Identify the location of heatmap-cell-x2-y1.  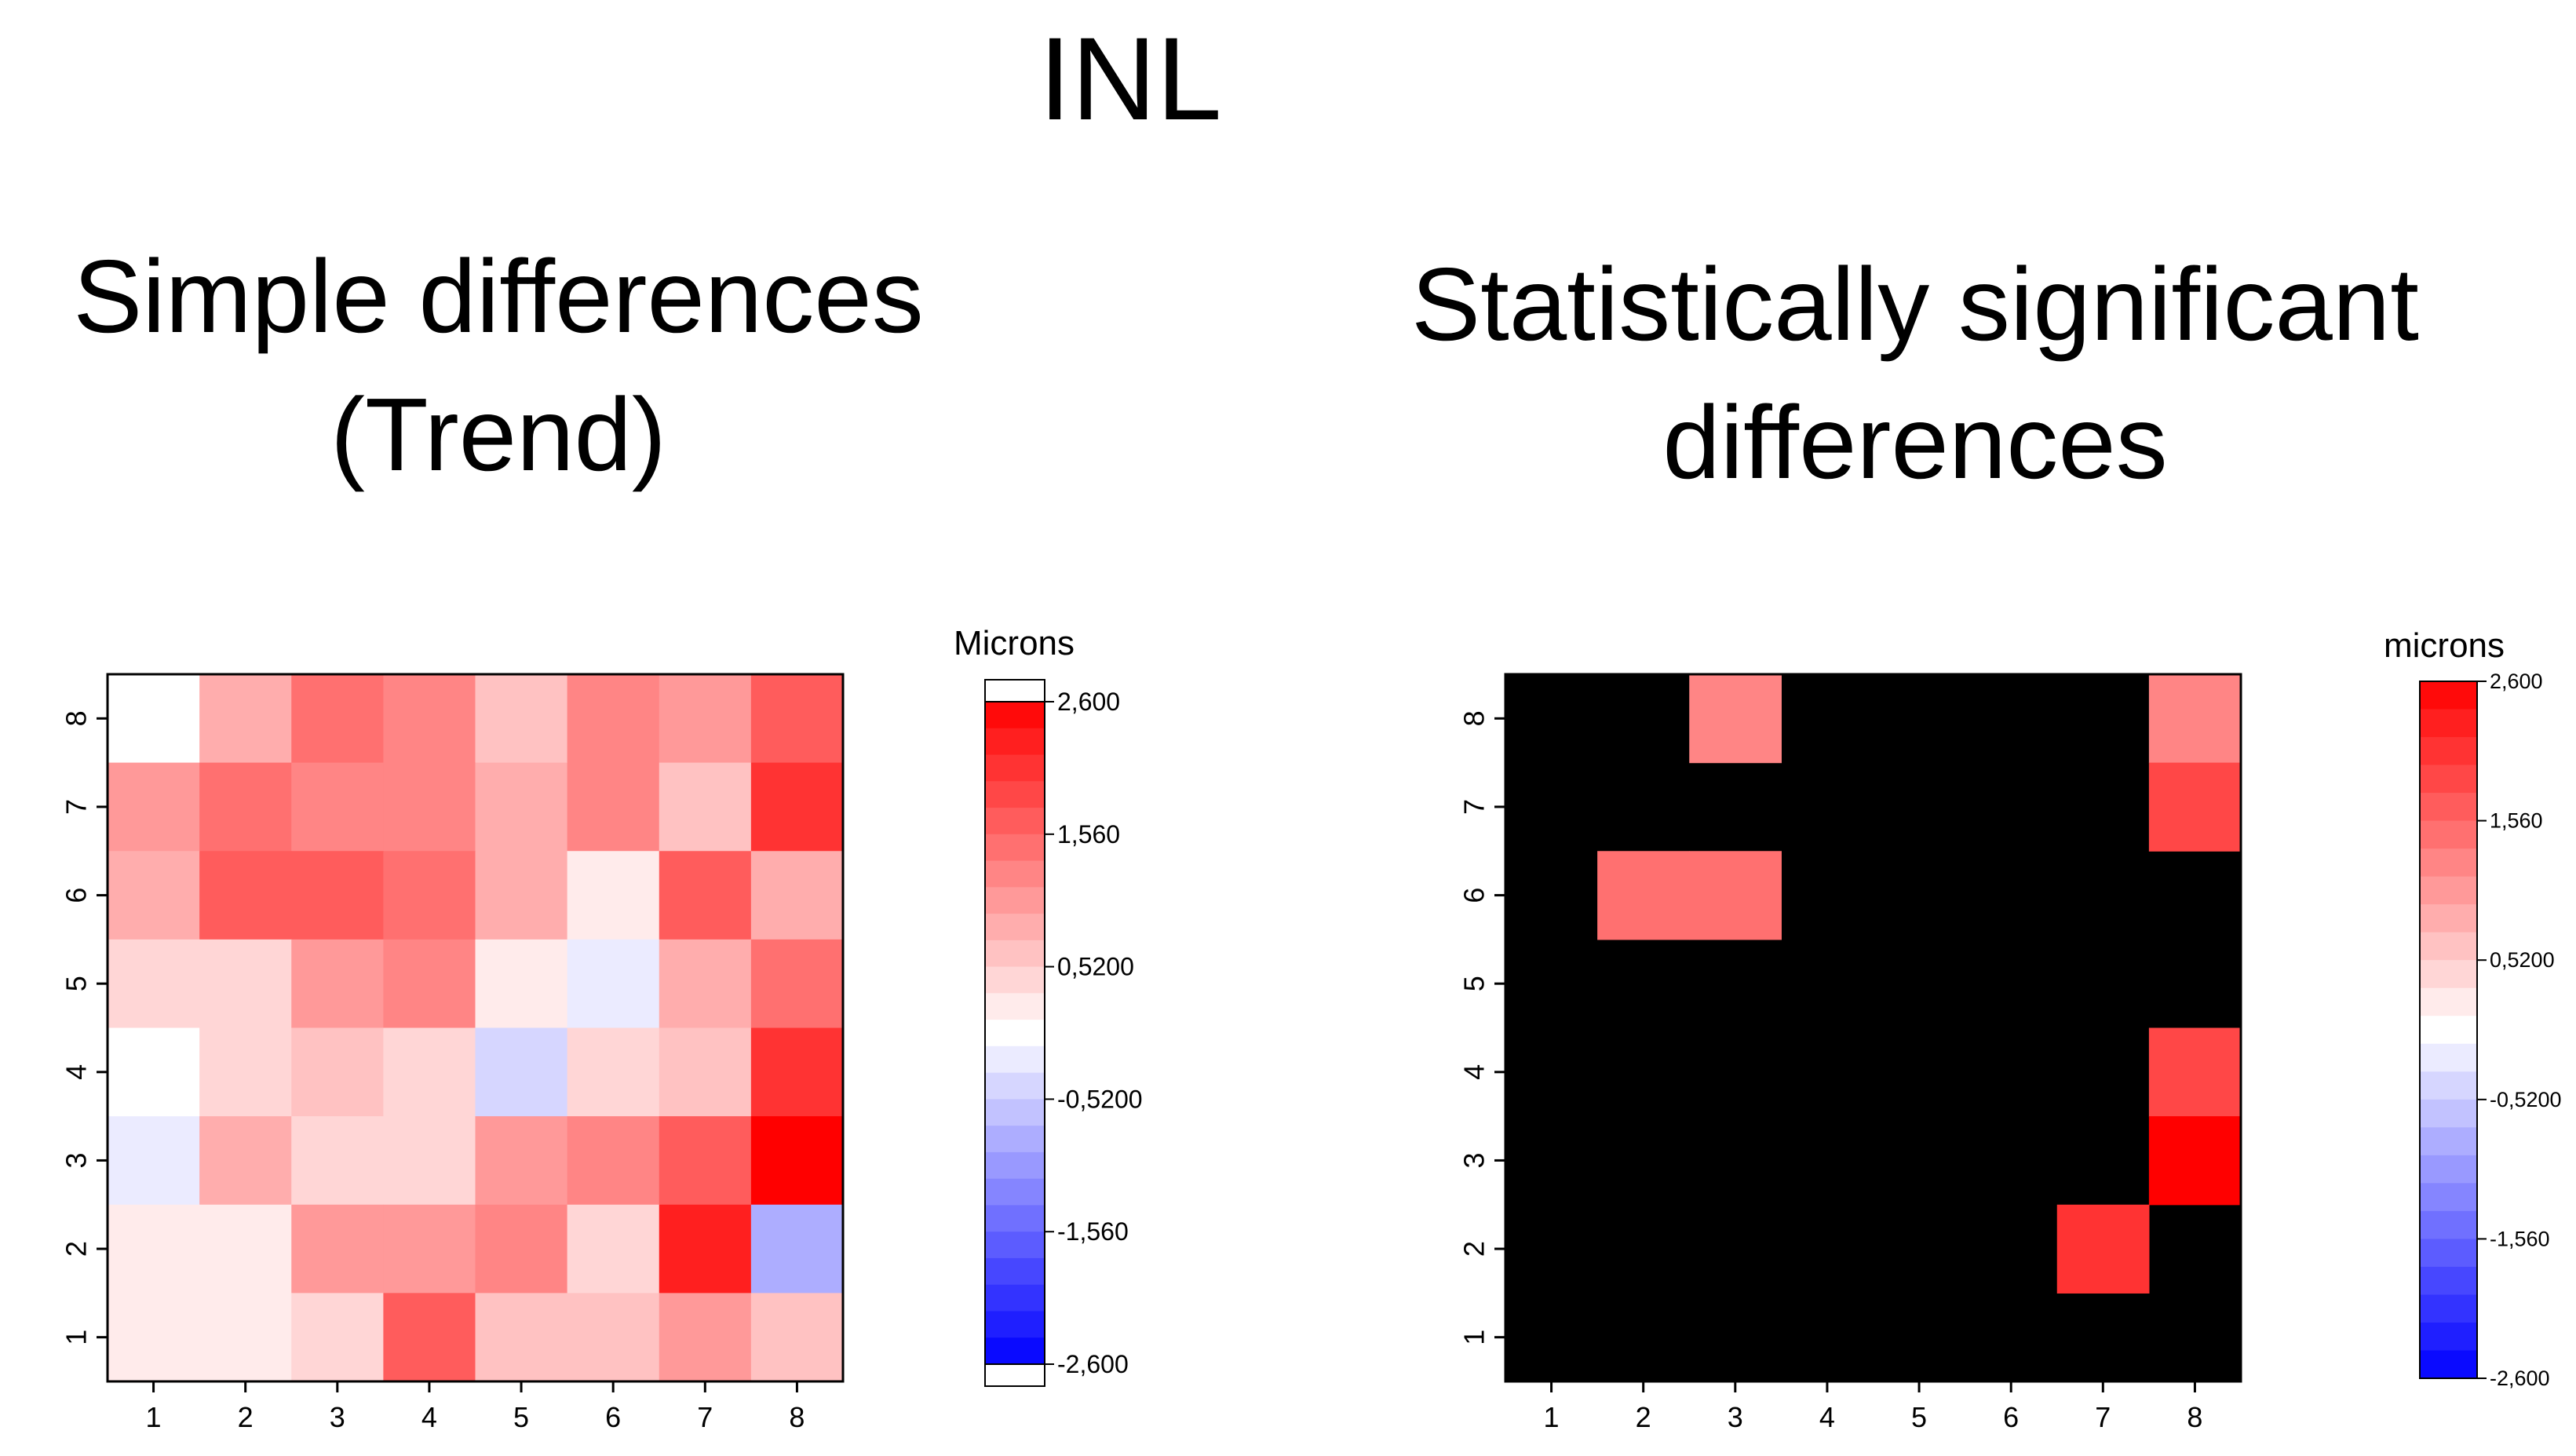
(245, 1337).